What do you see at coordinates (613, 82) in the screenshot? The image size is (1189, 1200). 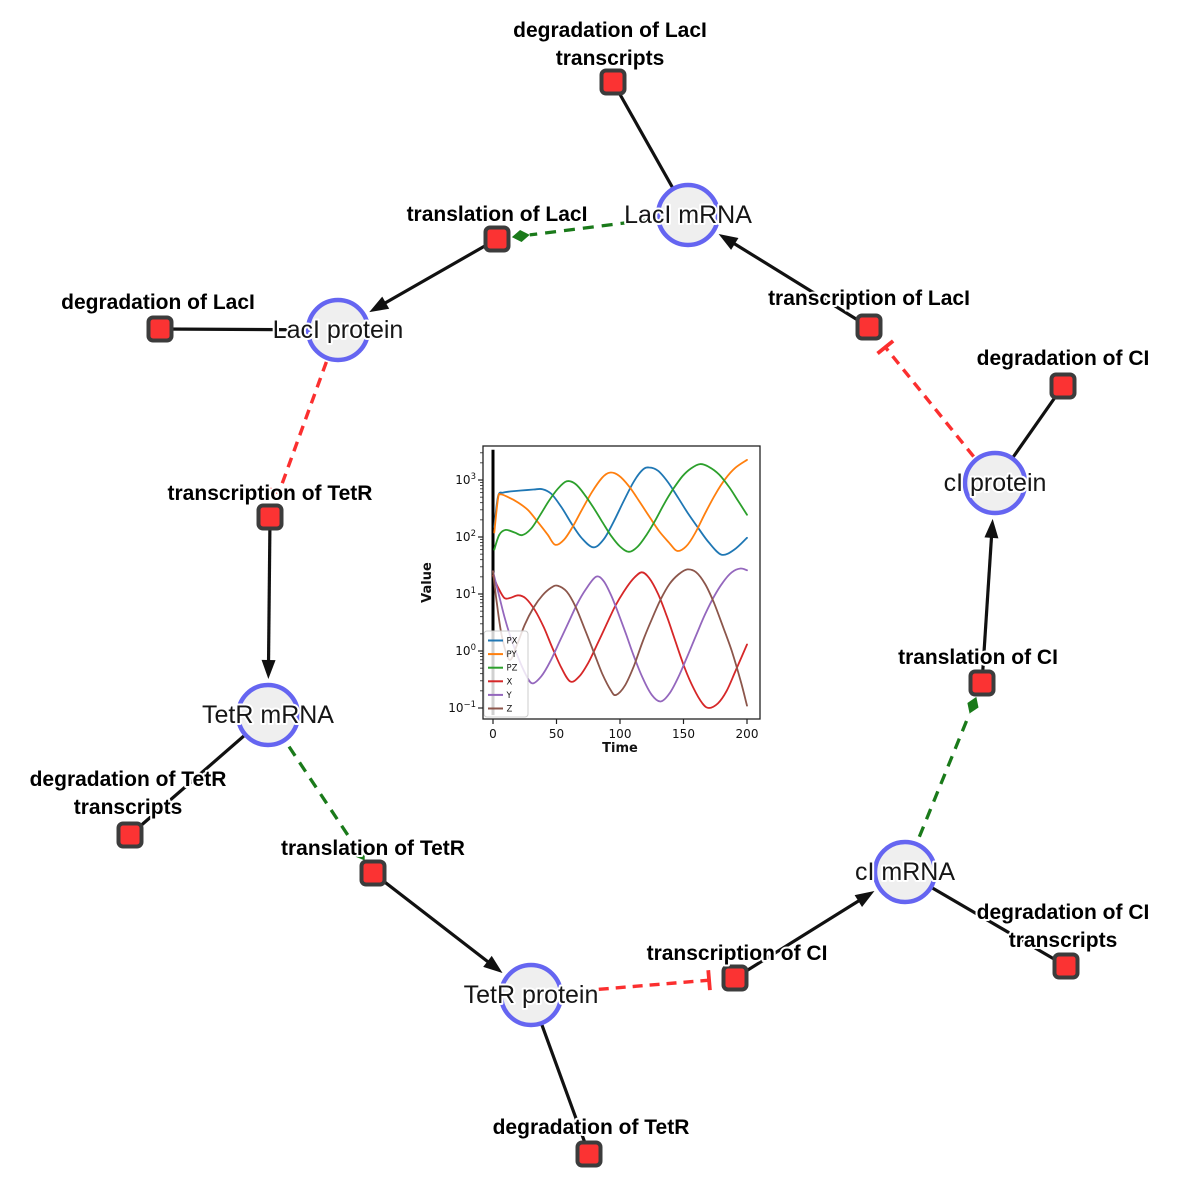 I see `reaction-node-deg-laci-transcripts` at bounding box center [613, 82].